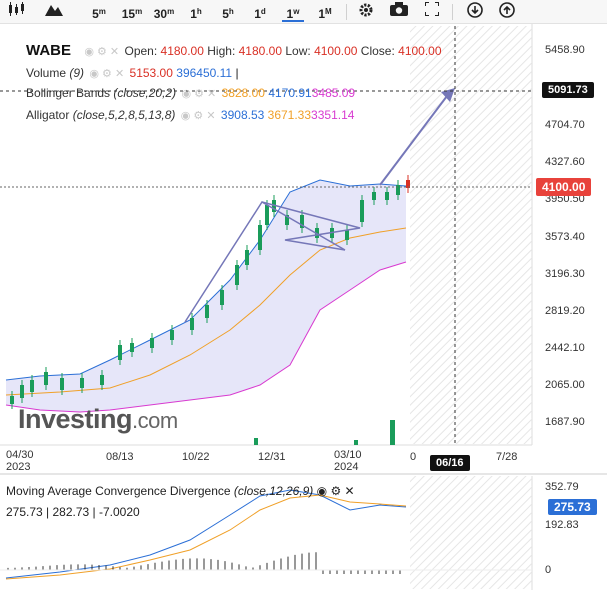  What do you see at coordinates (260, 14) in the screenshot?
I see `interval-1d: 1d` at bounding box center [260, 14].